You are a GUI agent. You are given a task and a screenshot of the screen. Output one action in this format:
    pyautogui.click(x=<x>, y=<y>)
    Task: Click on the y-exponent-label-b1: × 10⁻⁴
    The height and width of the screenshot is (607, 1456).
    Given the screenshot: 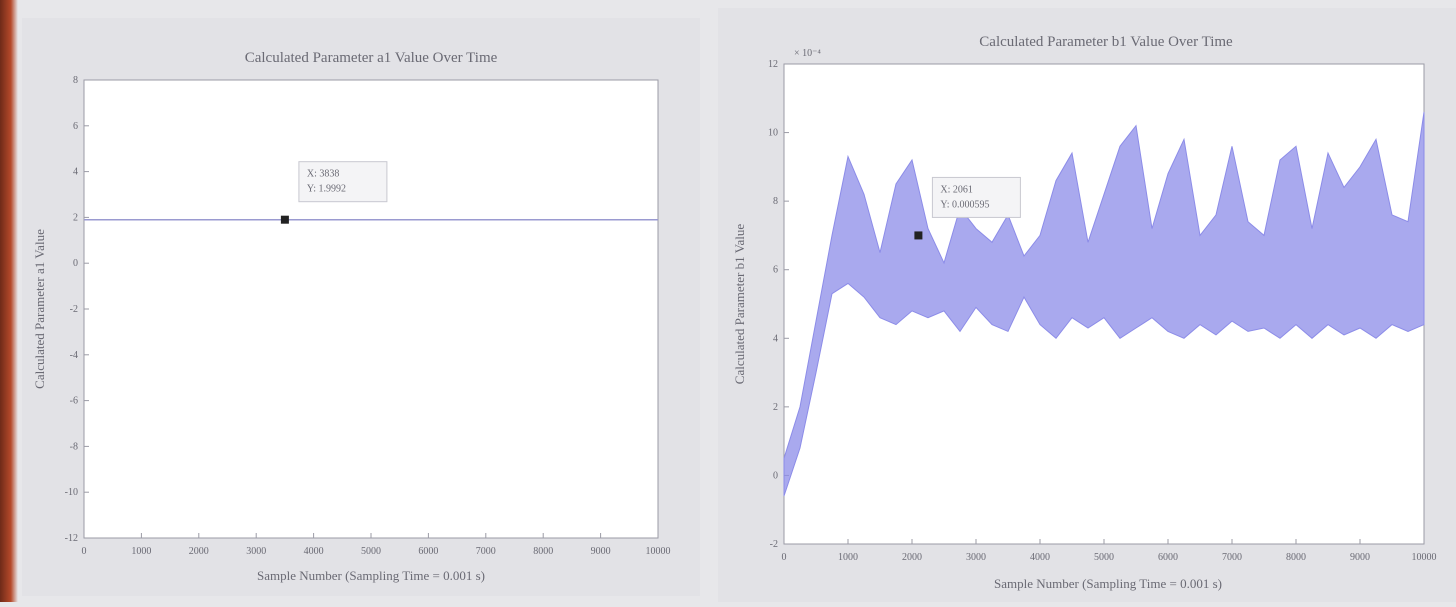 What is the action you would take?
    pyautogui.click(x=807, y=53)
    